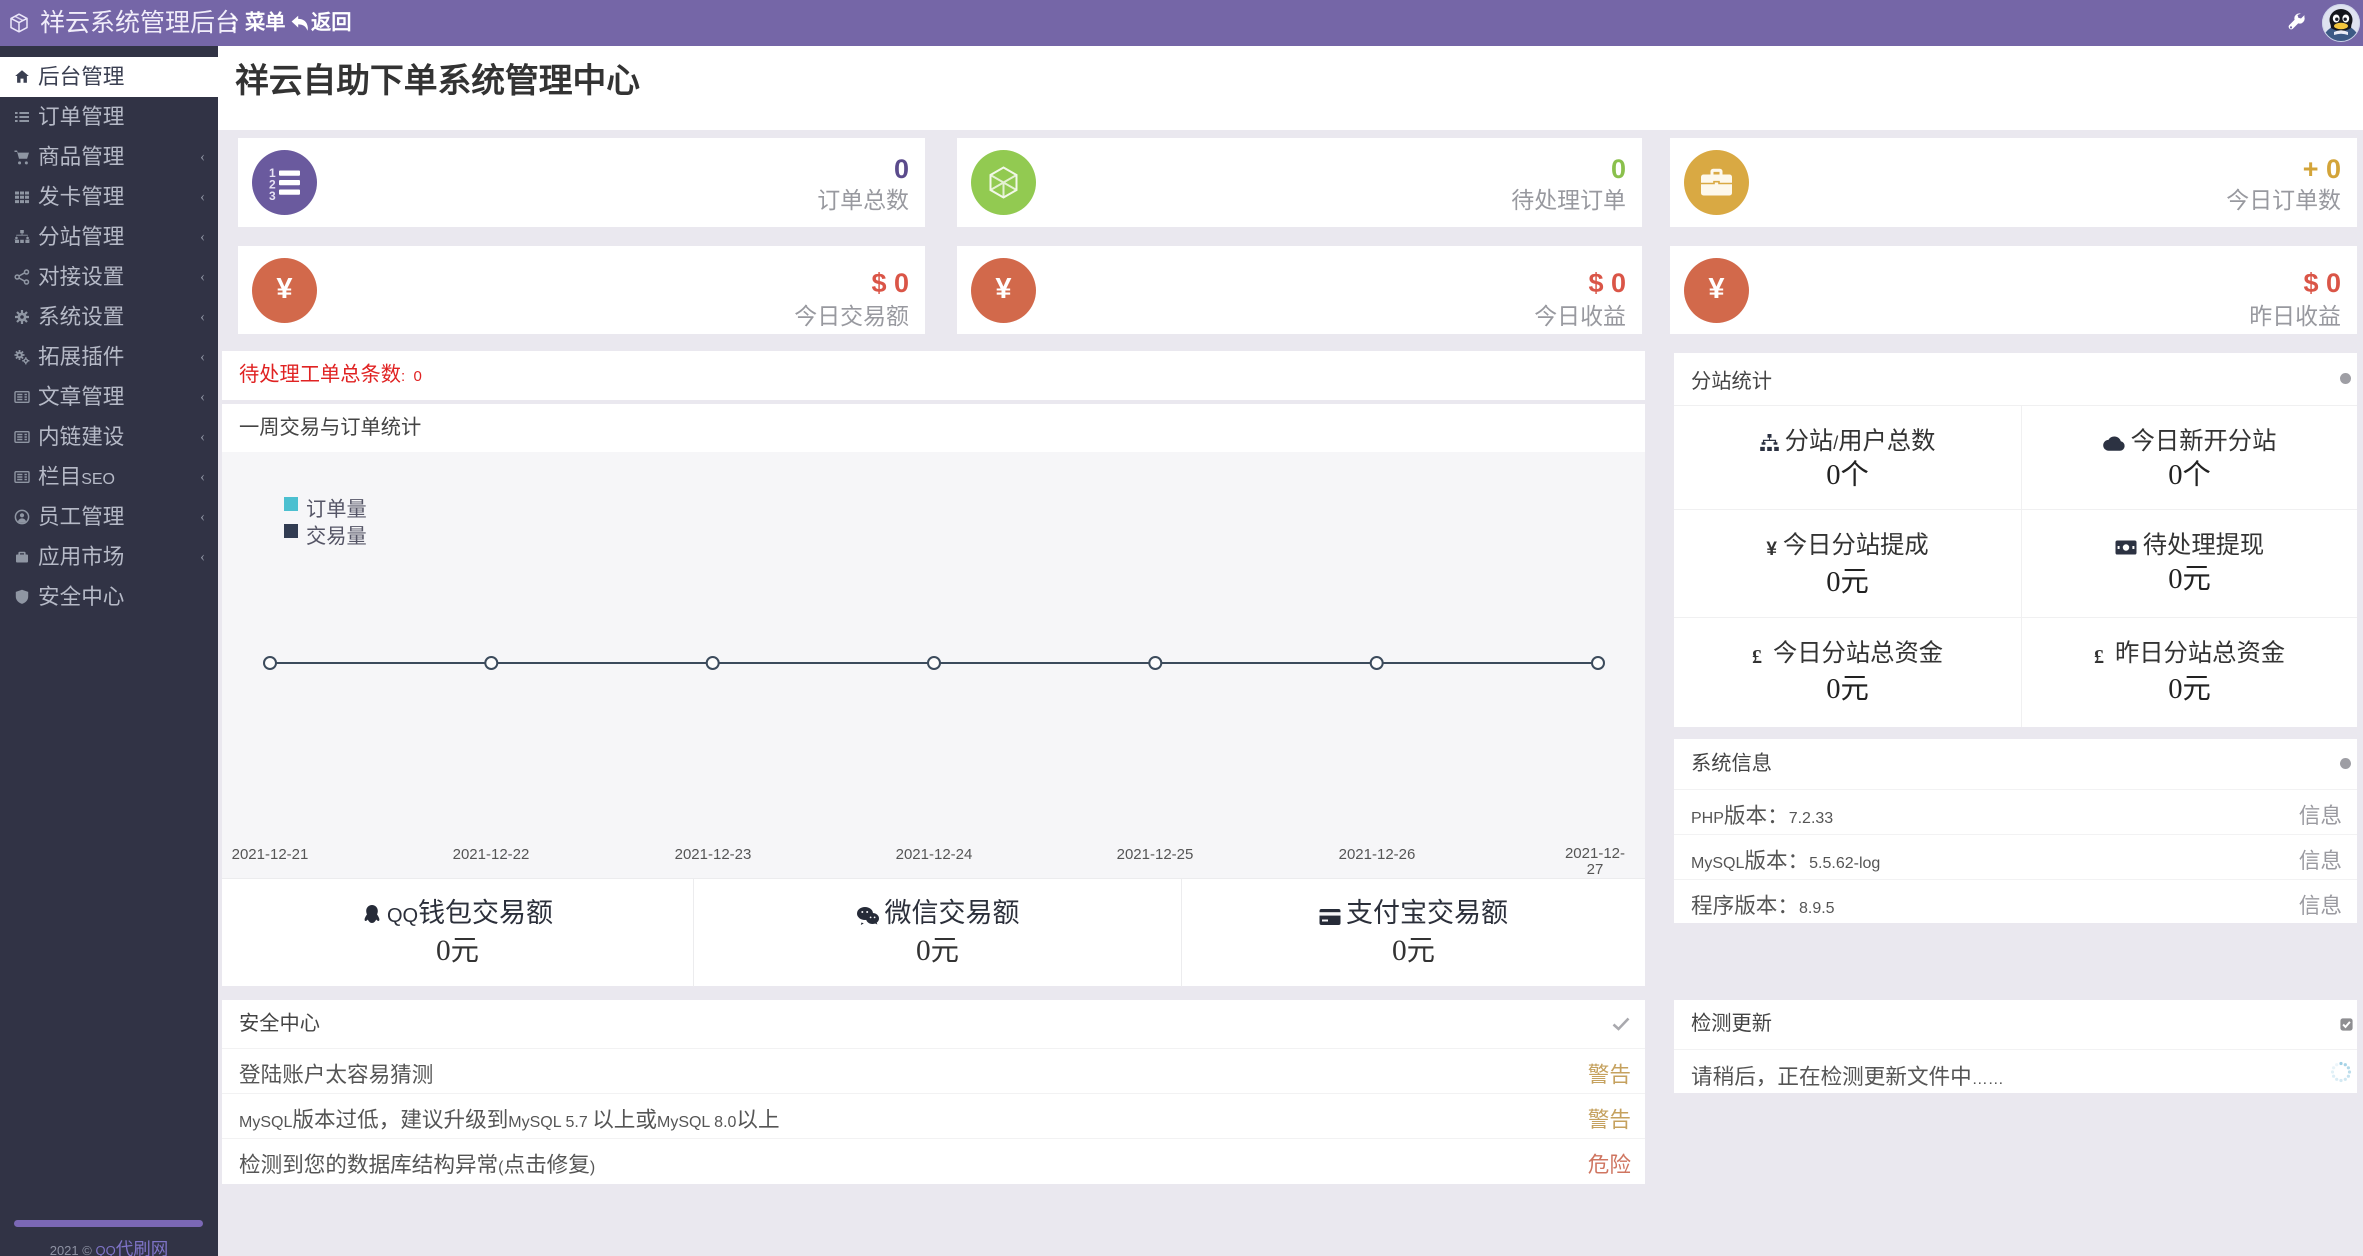  What do you see at coordinates (272, 173) in the screenshot?
I see `svg-text: 1` at bounding box center [272, 173].